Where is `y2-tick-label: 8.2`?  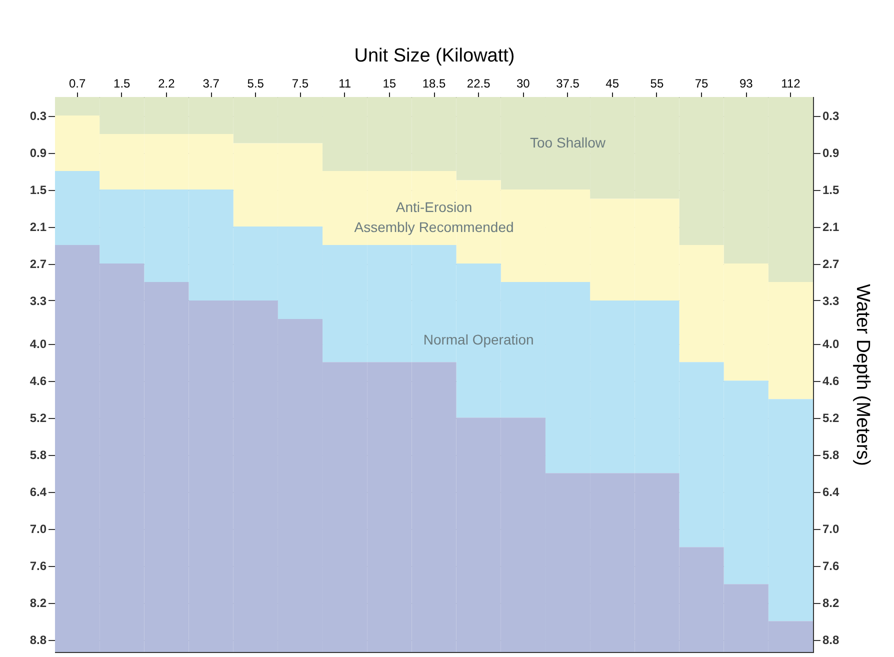
y2-tick-label: 8.2 is located at coordinates (831, 603).